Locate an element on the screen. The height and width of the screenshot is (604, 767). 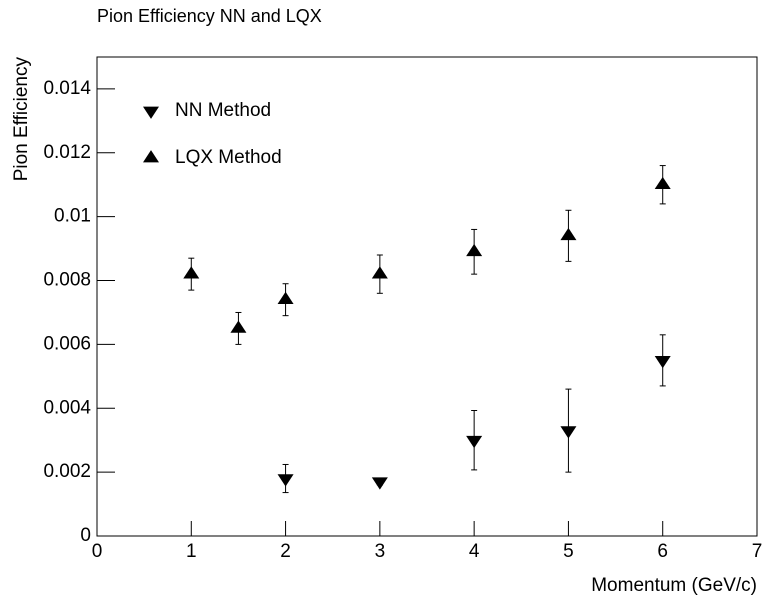
y-tick-label: 0.004 is located at coordinates (67, 407).